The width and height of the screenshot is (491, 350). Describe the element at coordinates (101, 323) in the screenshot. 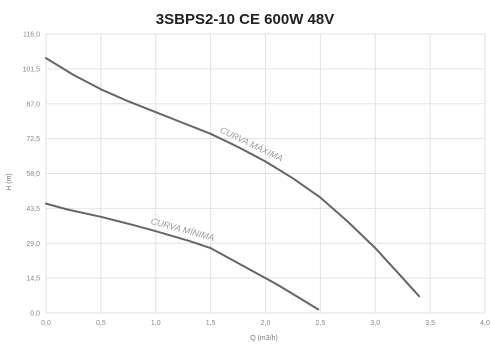

I see `x-tick-label: 0,5` at that location.